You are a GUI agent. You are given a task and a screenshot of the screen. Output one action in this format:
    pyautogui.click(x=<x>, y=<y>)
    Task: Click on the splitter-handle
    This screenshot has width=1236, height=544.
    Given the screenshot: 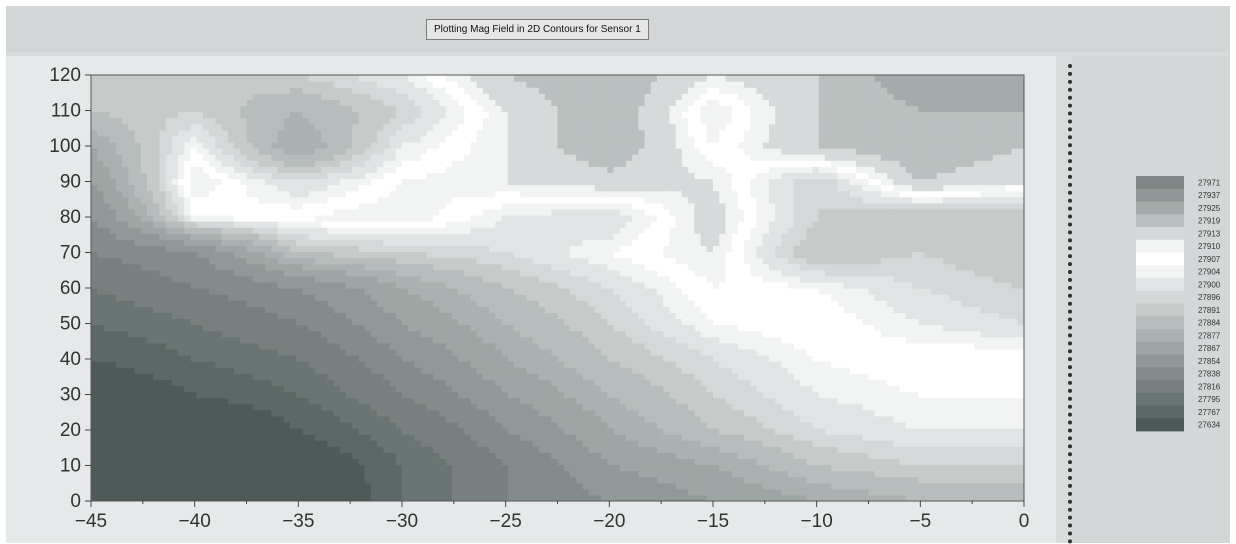 What is the action you would take?
    pyautogui.click(x=1070, y=304)
    